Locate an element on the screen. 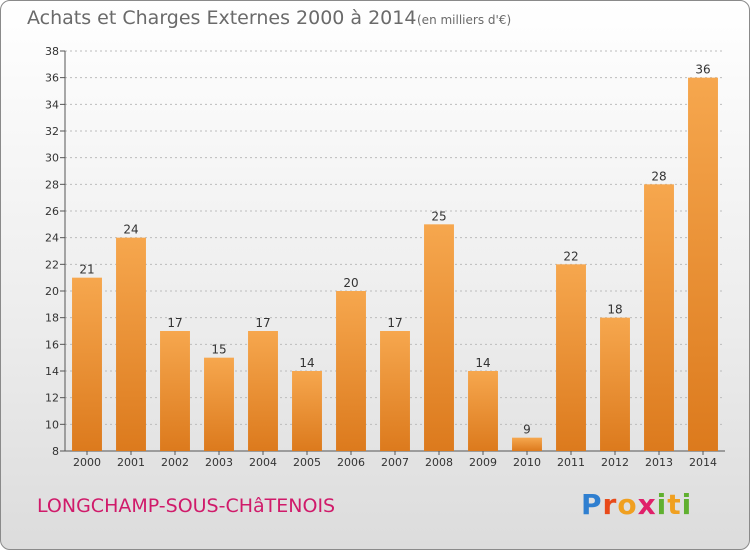  x-tick-label: 2002 is located at coordinates (175, 462).